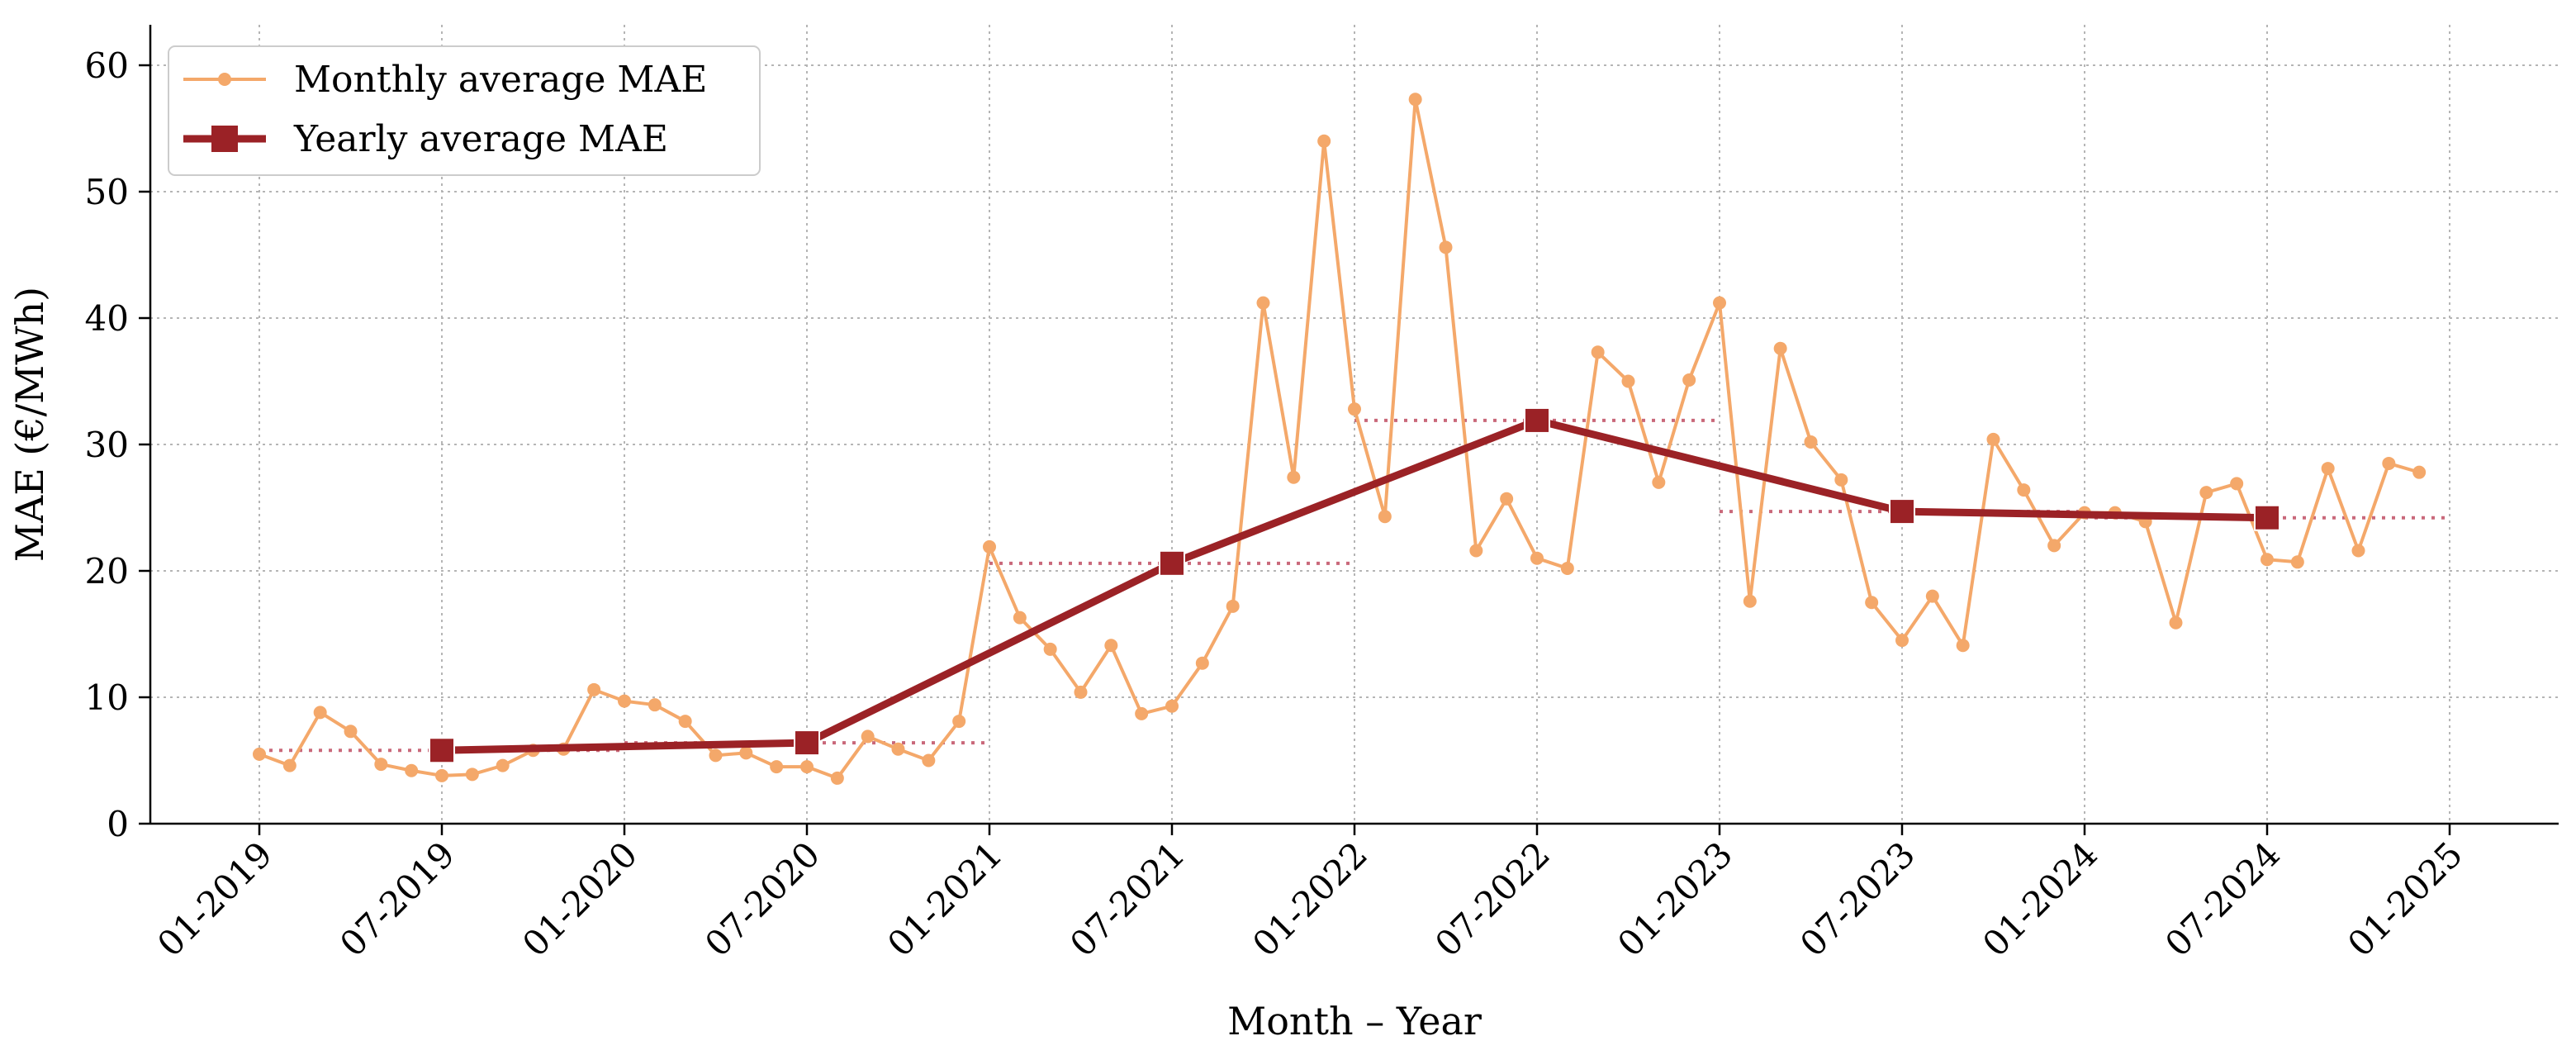 Image resolution: width=2576 pixels, height=1055 pixels. I want to click on x-tick-label: 07-2020, so click(762, 899).